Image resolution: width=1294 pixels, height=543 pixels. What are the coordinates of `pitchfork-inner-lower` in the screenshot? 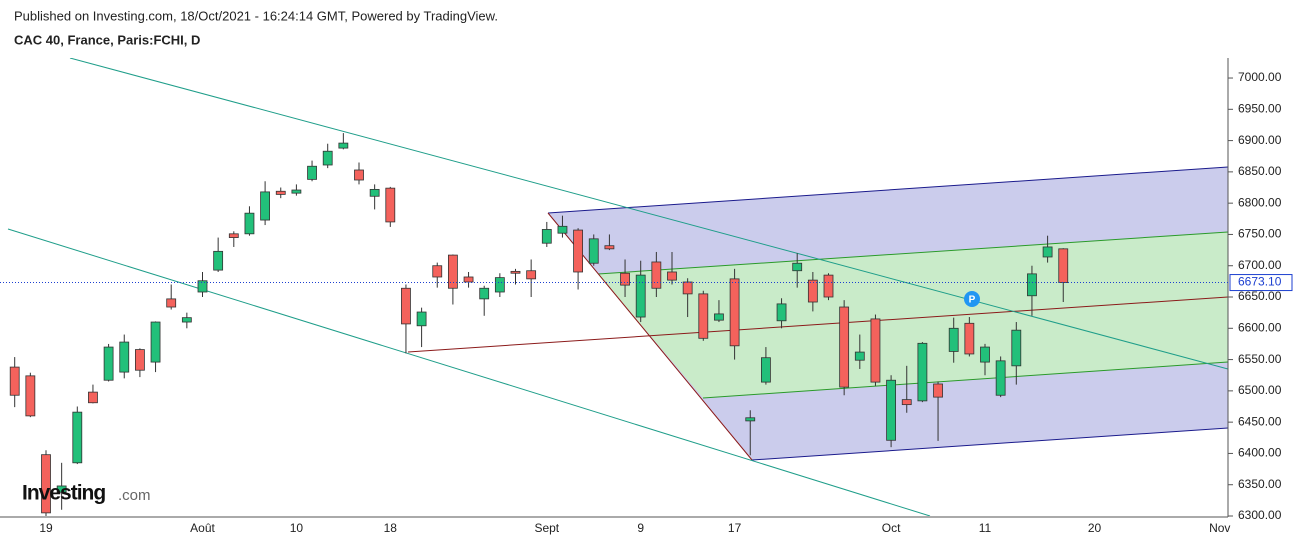 It's located at (965, 380).